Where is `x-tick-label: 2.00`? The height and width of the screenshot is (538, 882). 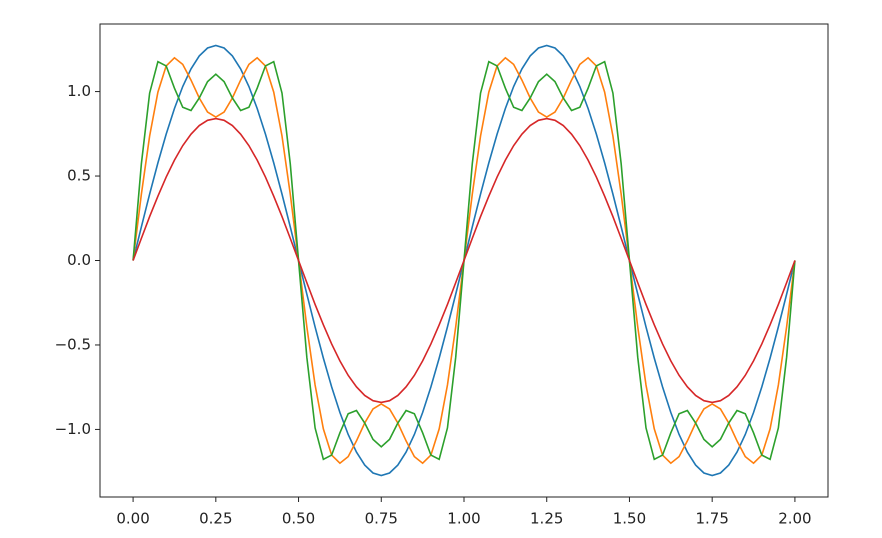
x-tick-label: 2.00 is located at coordinates (794, 519).